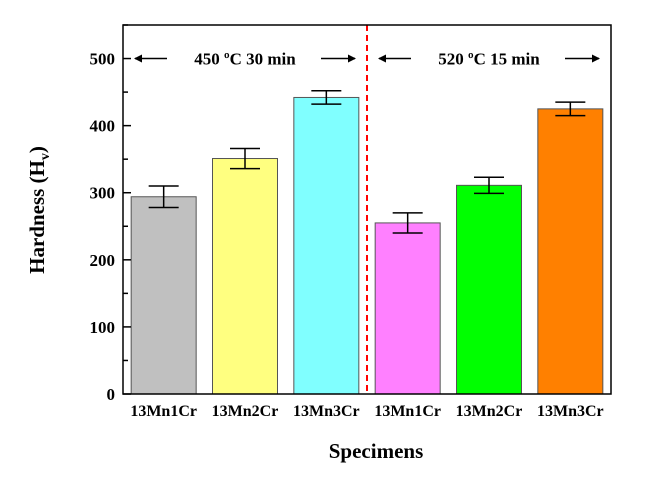  Describe the element at coordinates (110, 214) in the screenshot. I see `y-axis: 0 100 200 300 400 500` at that location.